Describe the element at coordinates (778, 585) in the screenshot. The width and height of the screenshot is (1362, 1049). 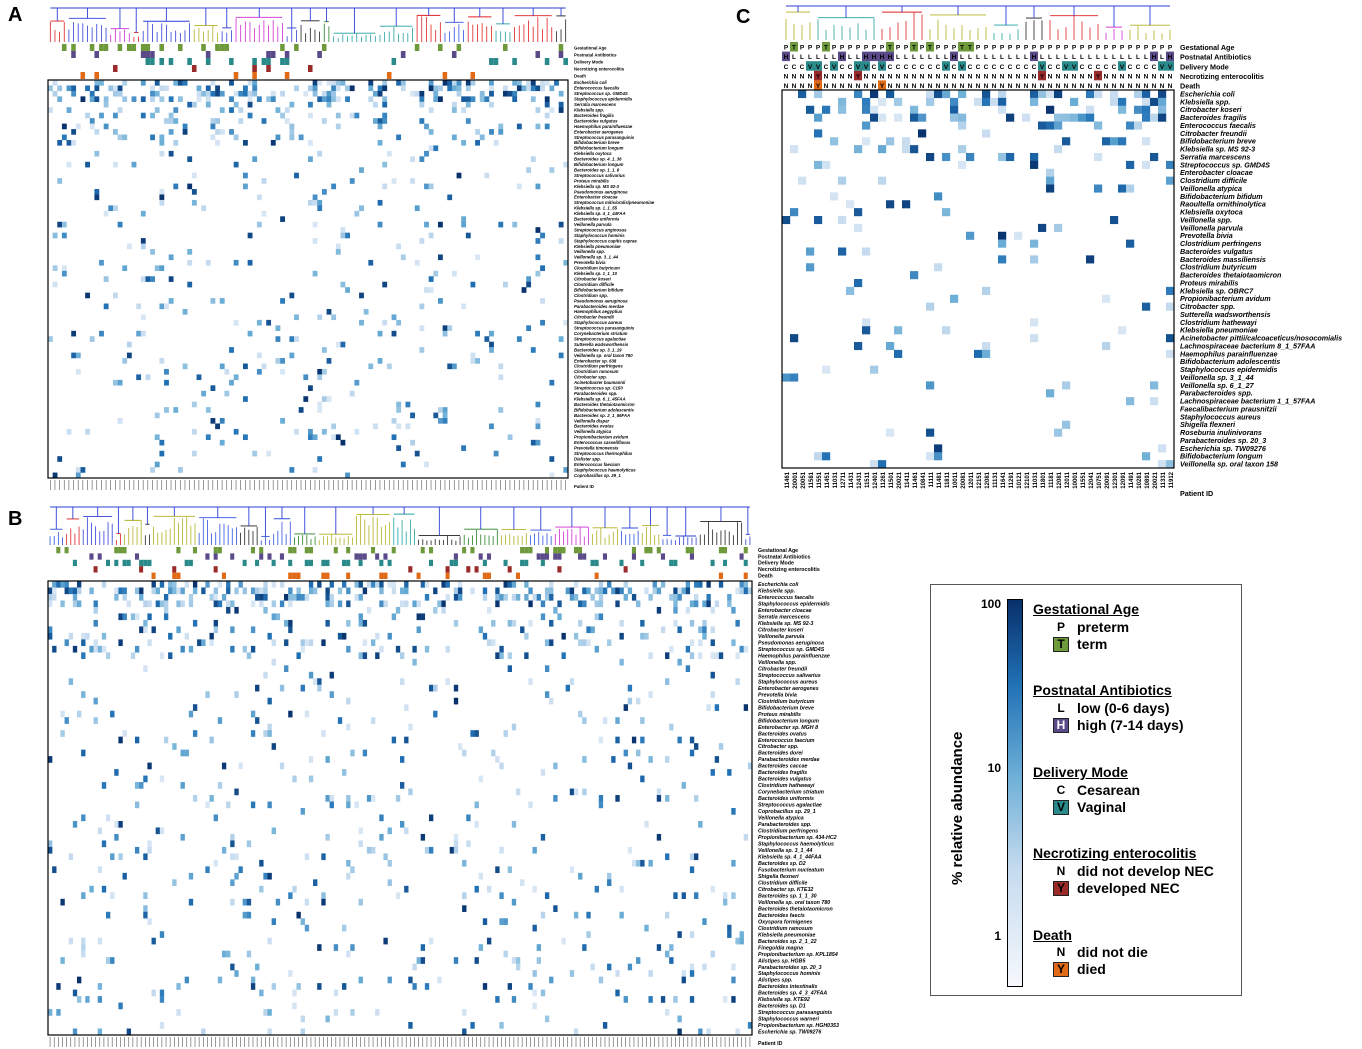
I see `row-label: Escherichia coli` at that location.